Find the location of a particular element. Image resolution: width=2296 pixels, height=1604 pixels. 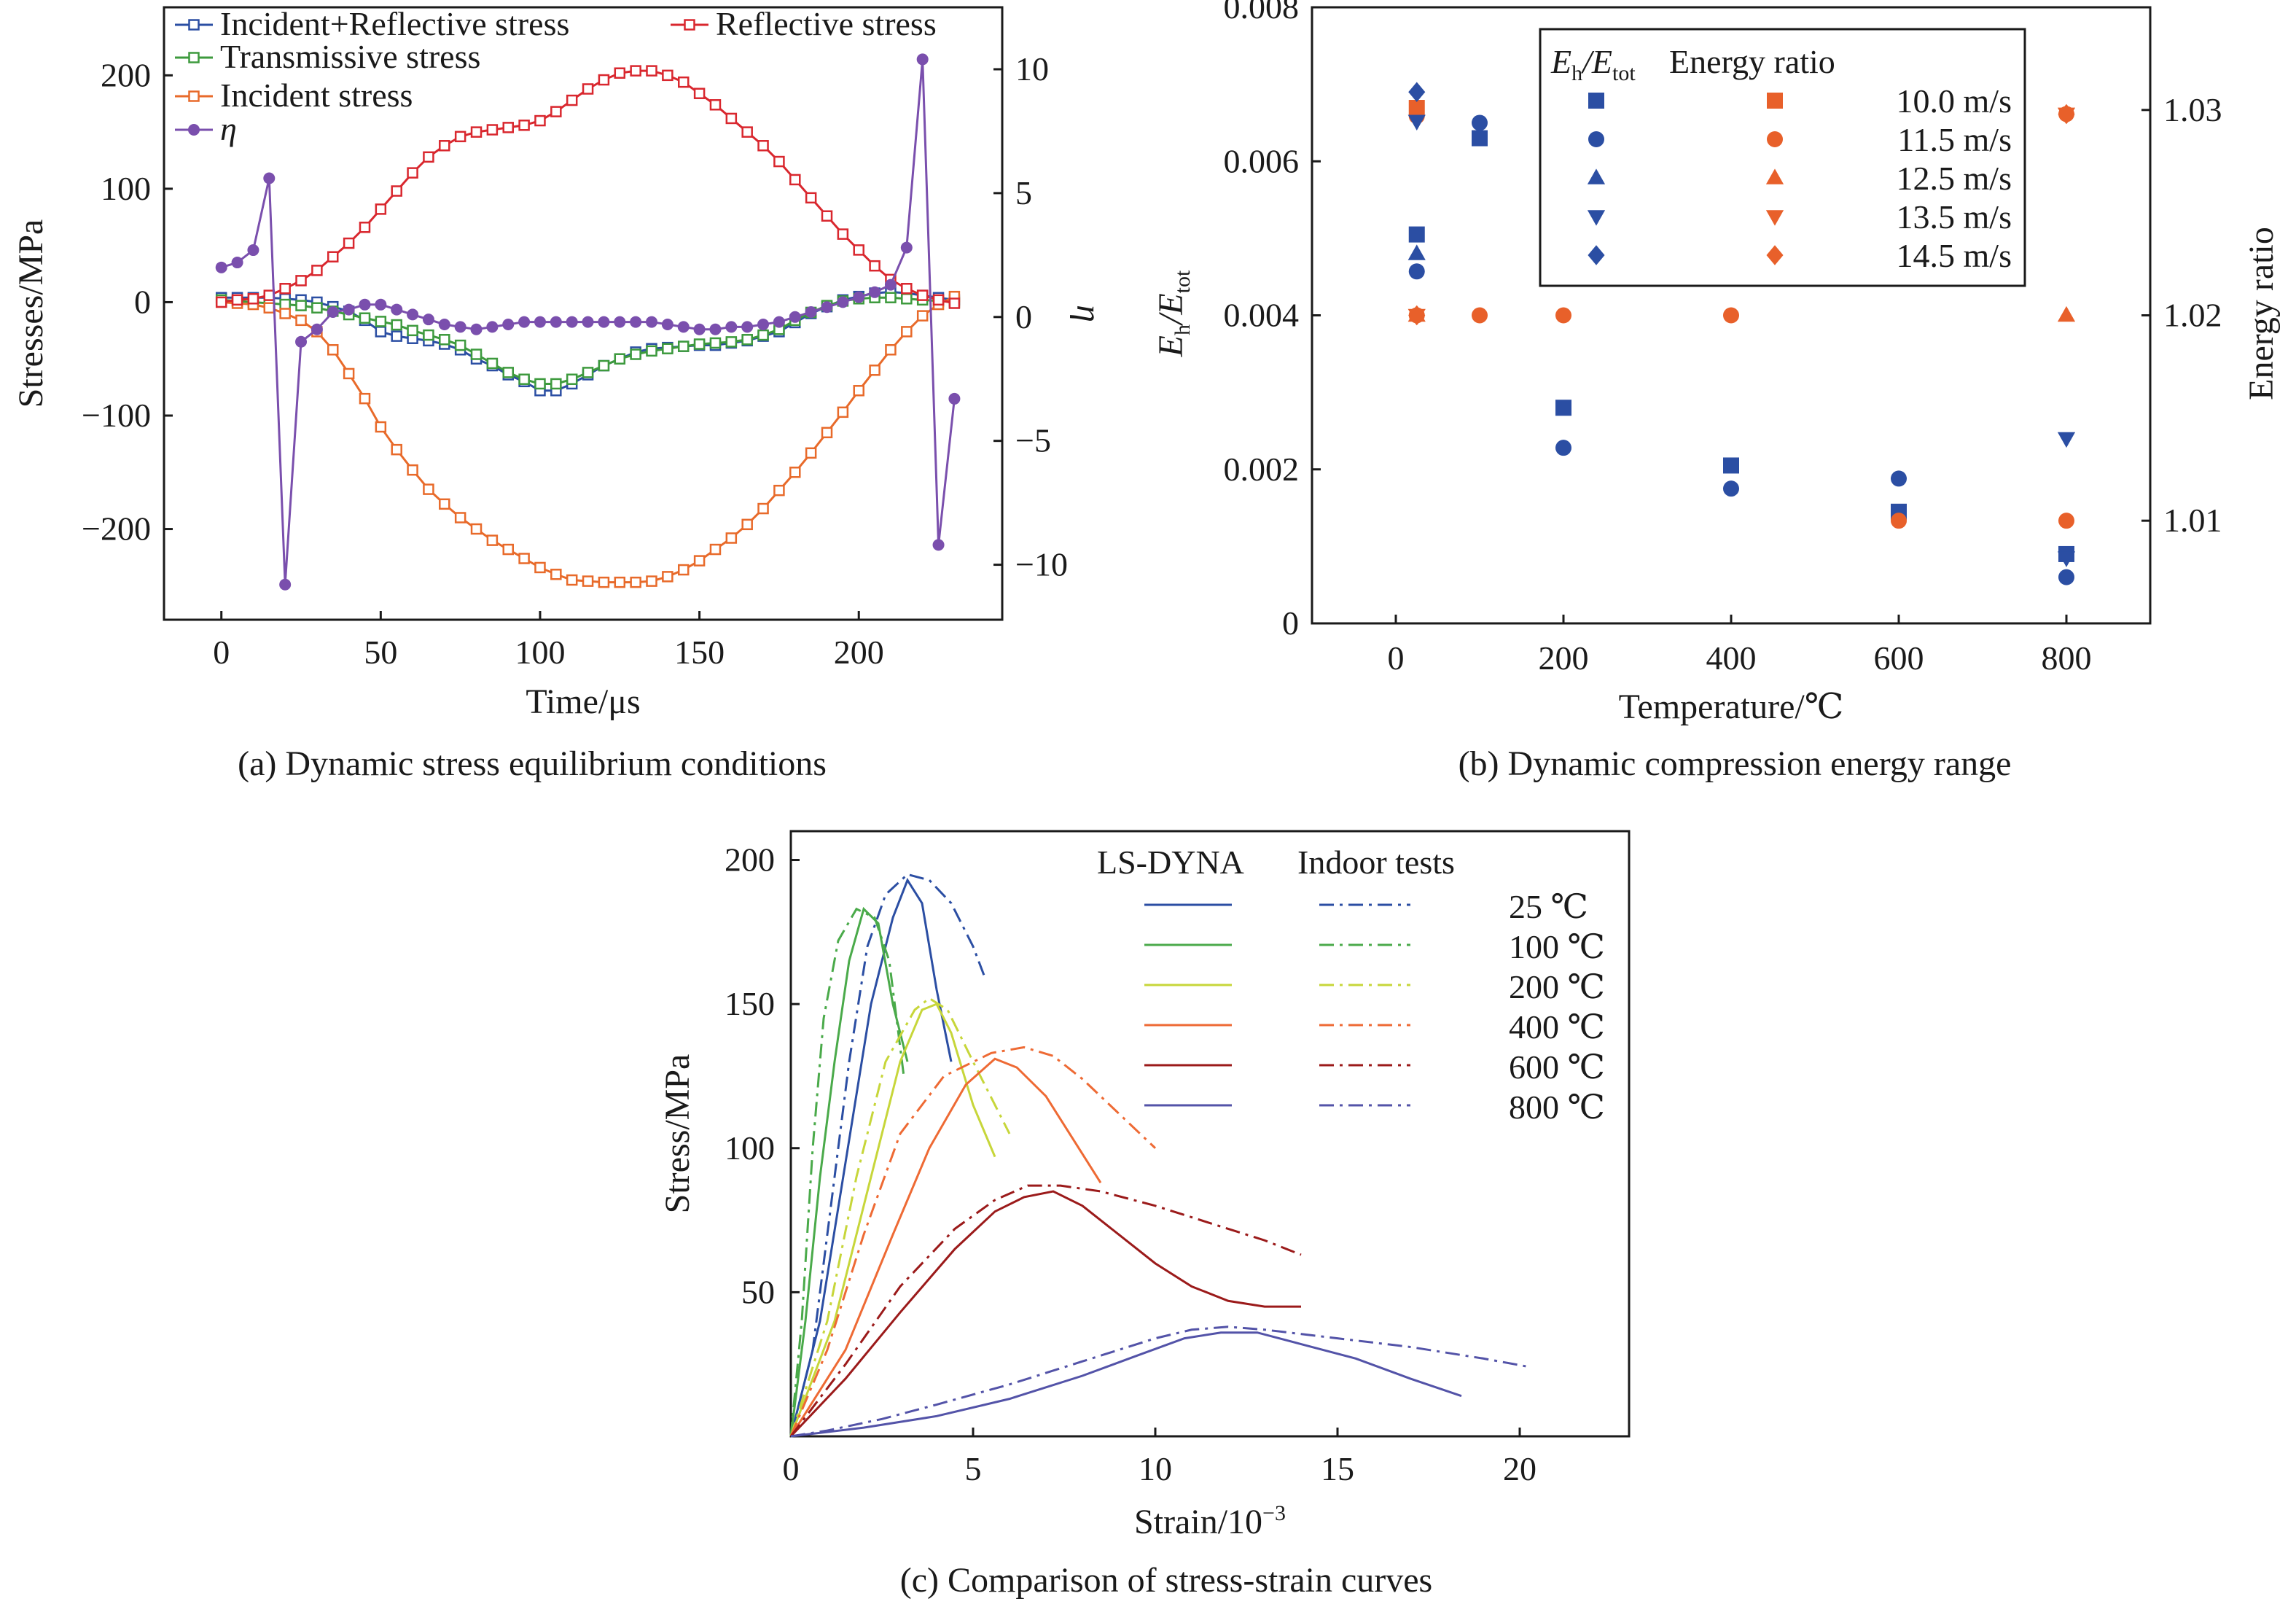

panel-b-legend-left-marker is located at coordinates (1596, 101).